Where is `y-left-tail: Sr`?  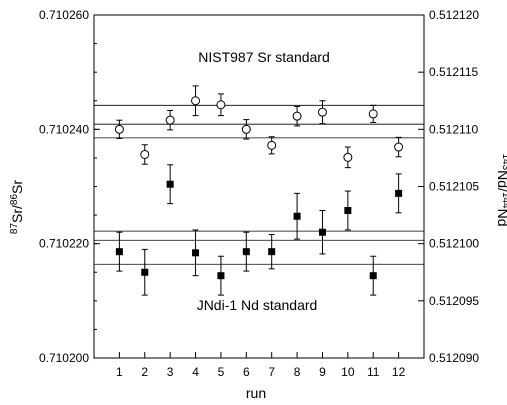 y-left-tail: Sr is located at coordinates (17, 187).